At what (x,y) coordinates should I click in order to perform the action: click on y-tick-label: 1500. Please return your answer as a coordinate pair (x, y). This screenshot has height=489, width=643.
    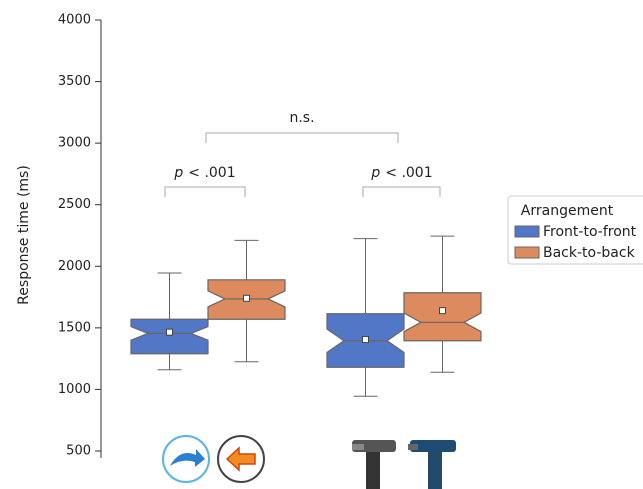
    Looking at the image, I should click on (74, 327).